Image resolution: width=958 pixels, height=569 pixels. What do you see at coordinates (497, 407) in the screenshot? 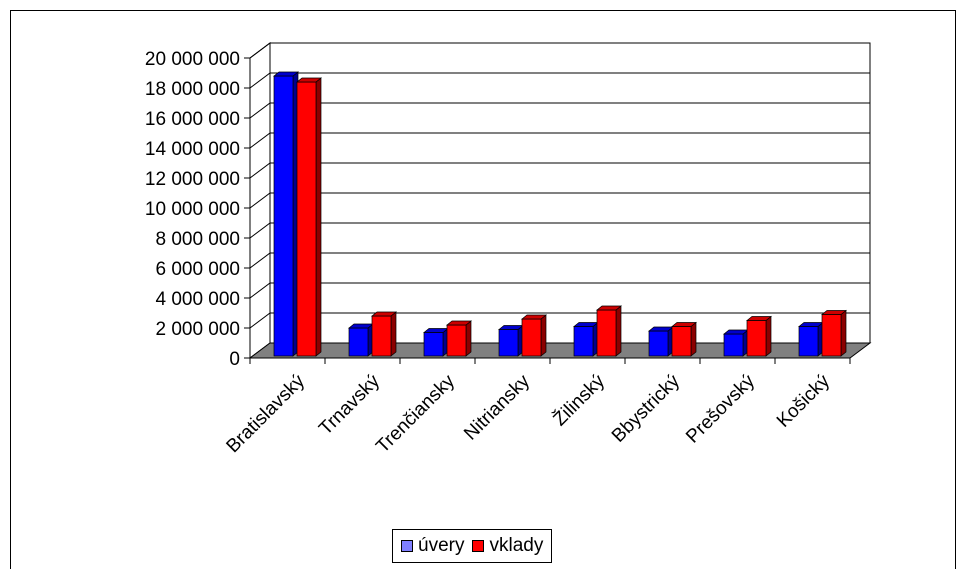
I see `x-tick-label: Nitriansky` at bounding box center [497, 407].